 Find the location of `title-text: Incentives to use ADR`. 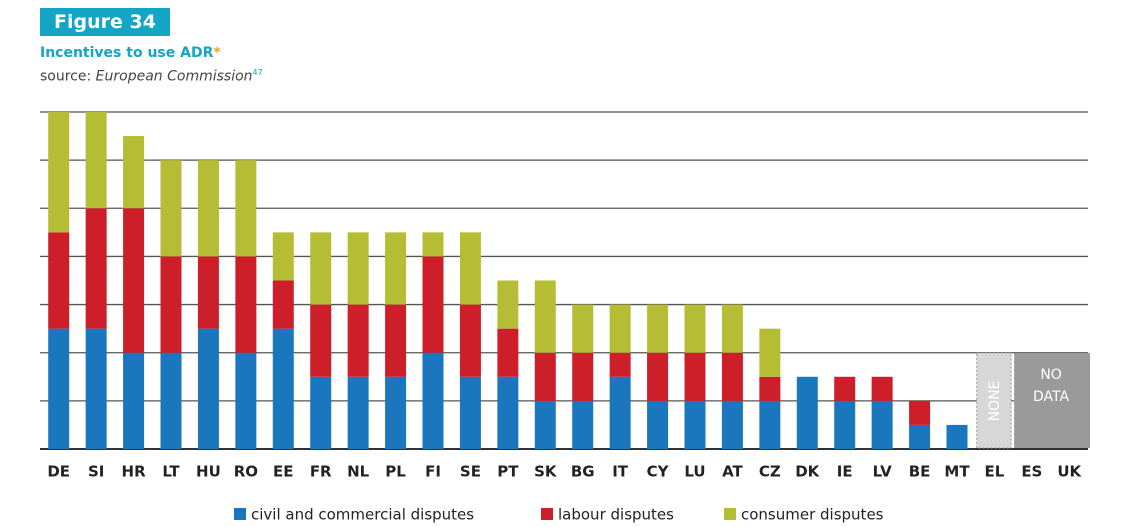

title-text: Incentives to use ADR is located at coordinates (127, 53).